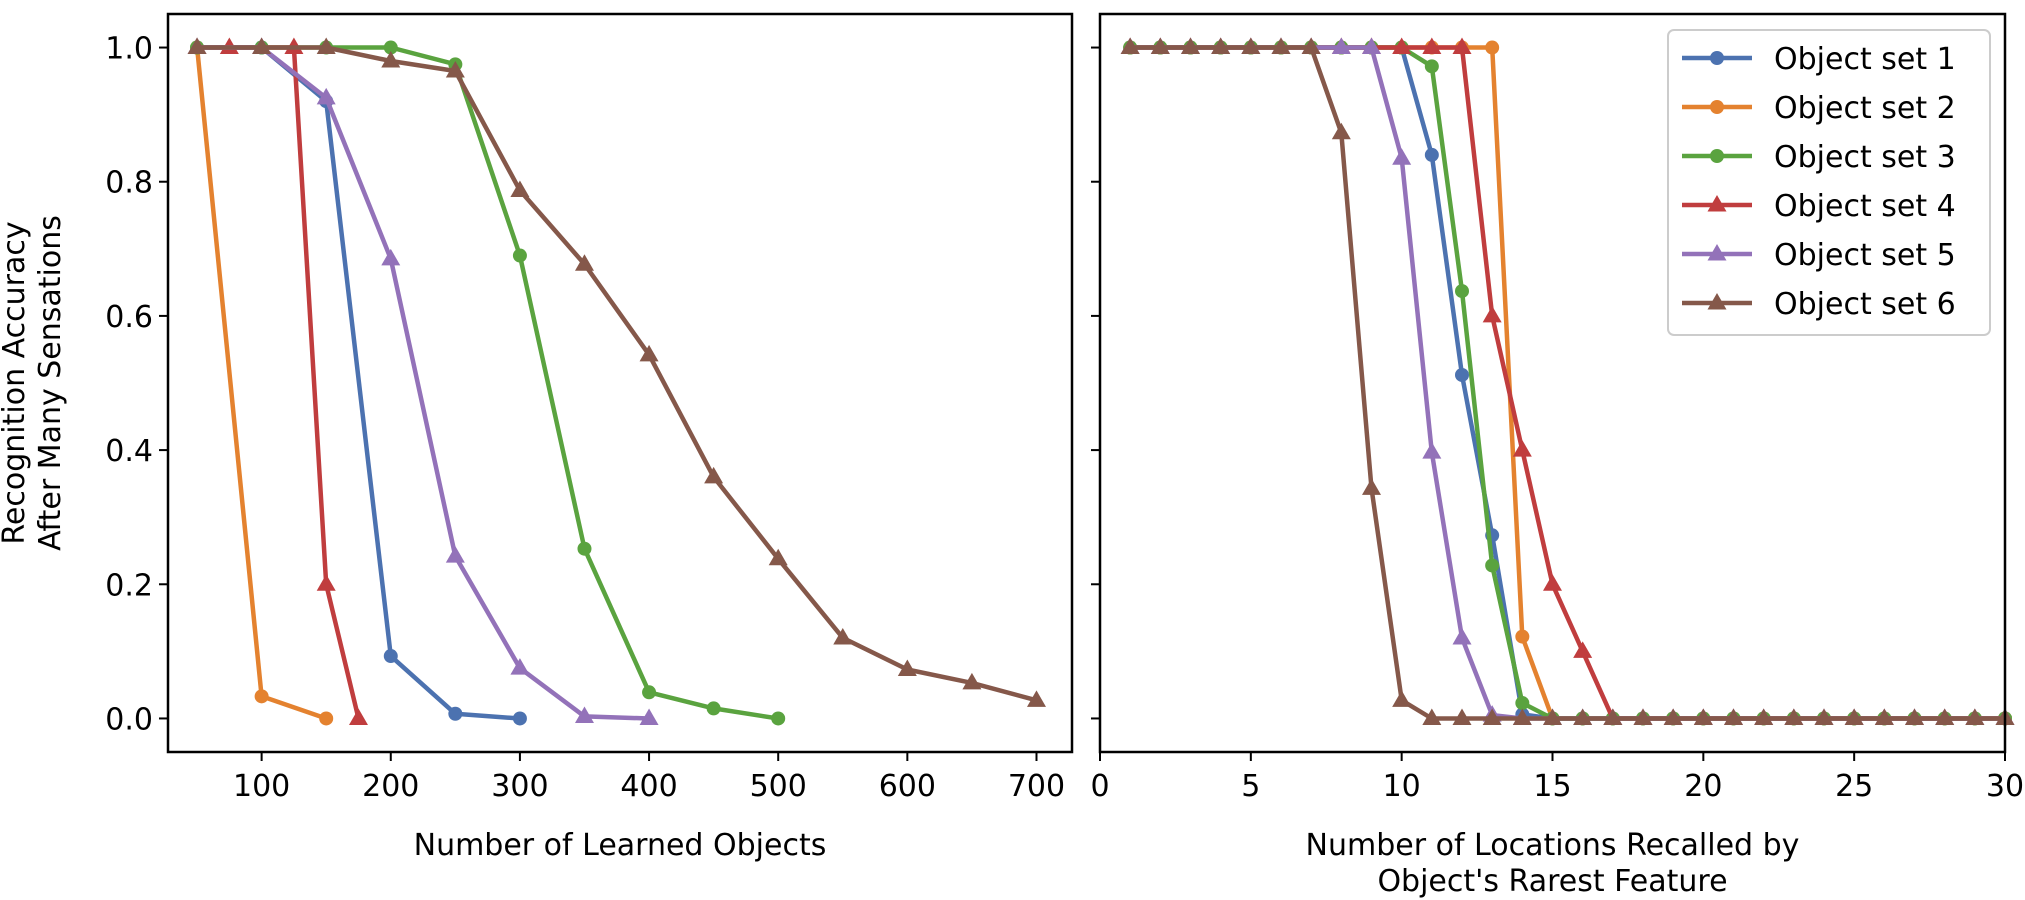 This screenshot has height=900, width=2025. I want to click on legend-item: Object set 2, so click(1819, 108).